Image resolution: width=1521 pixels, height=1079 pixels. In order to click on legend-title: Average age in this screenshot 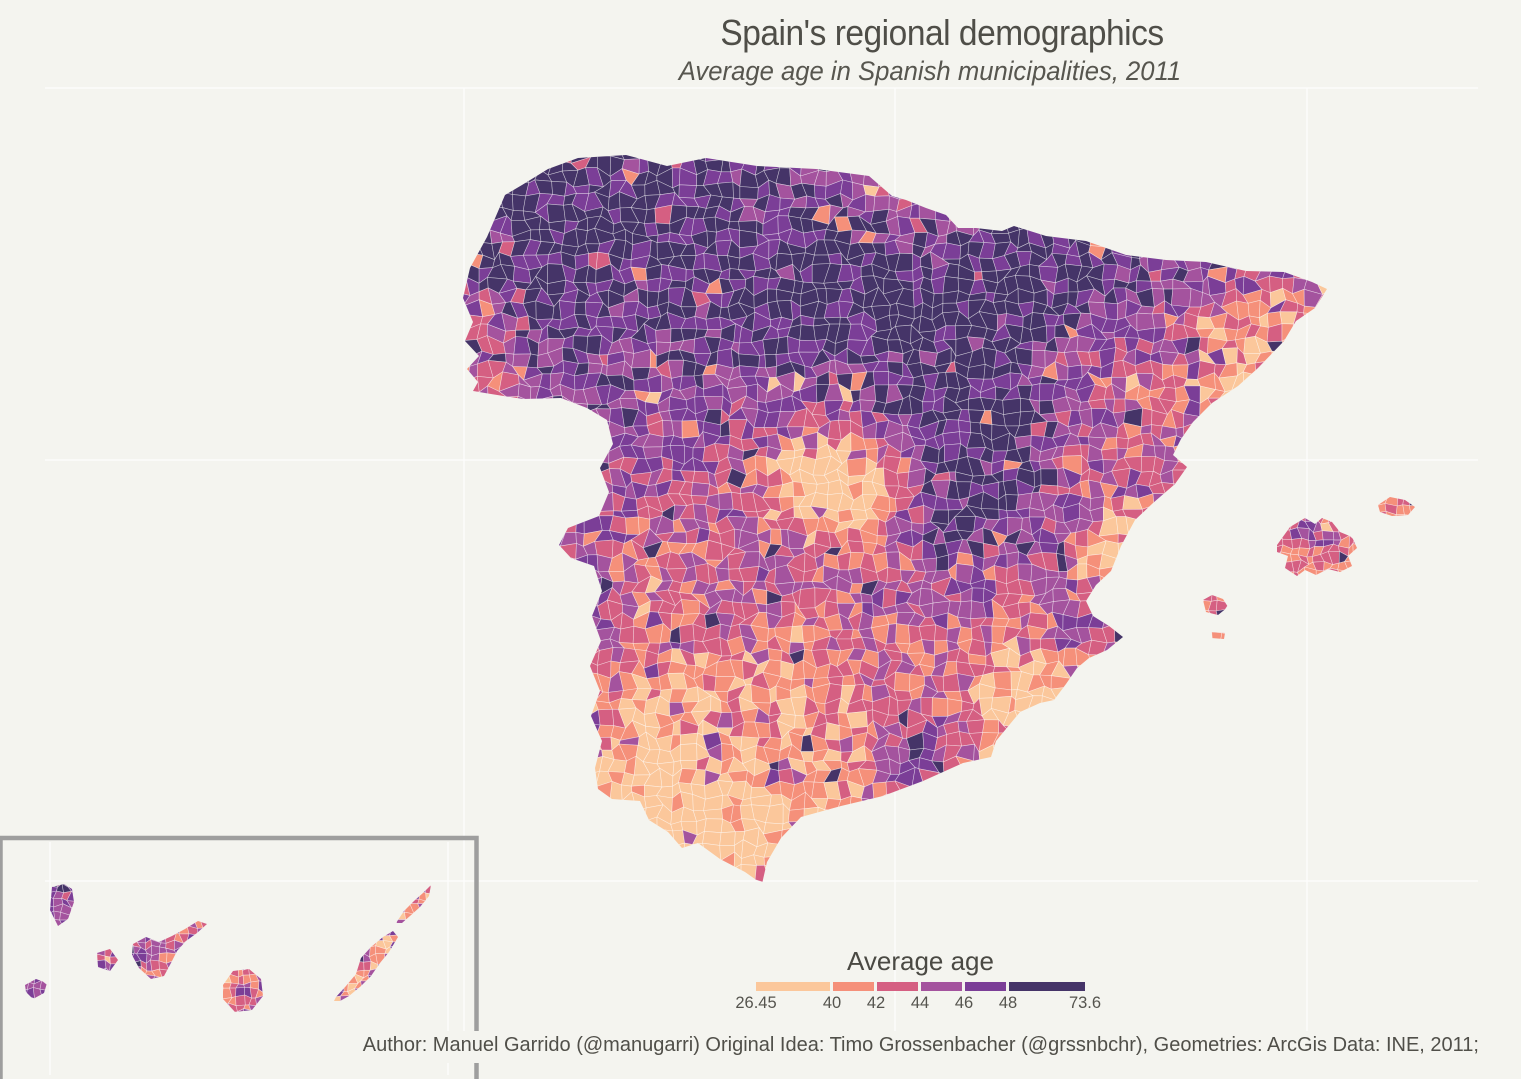, I will do `click(920, 961)`.